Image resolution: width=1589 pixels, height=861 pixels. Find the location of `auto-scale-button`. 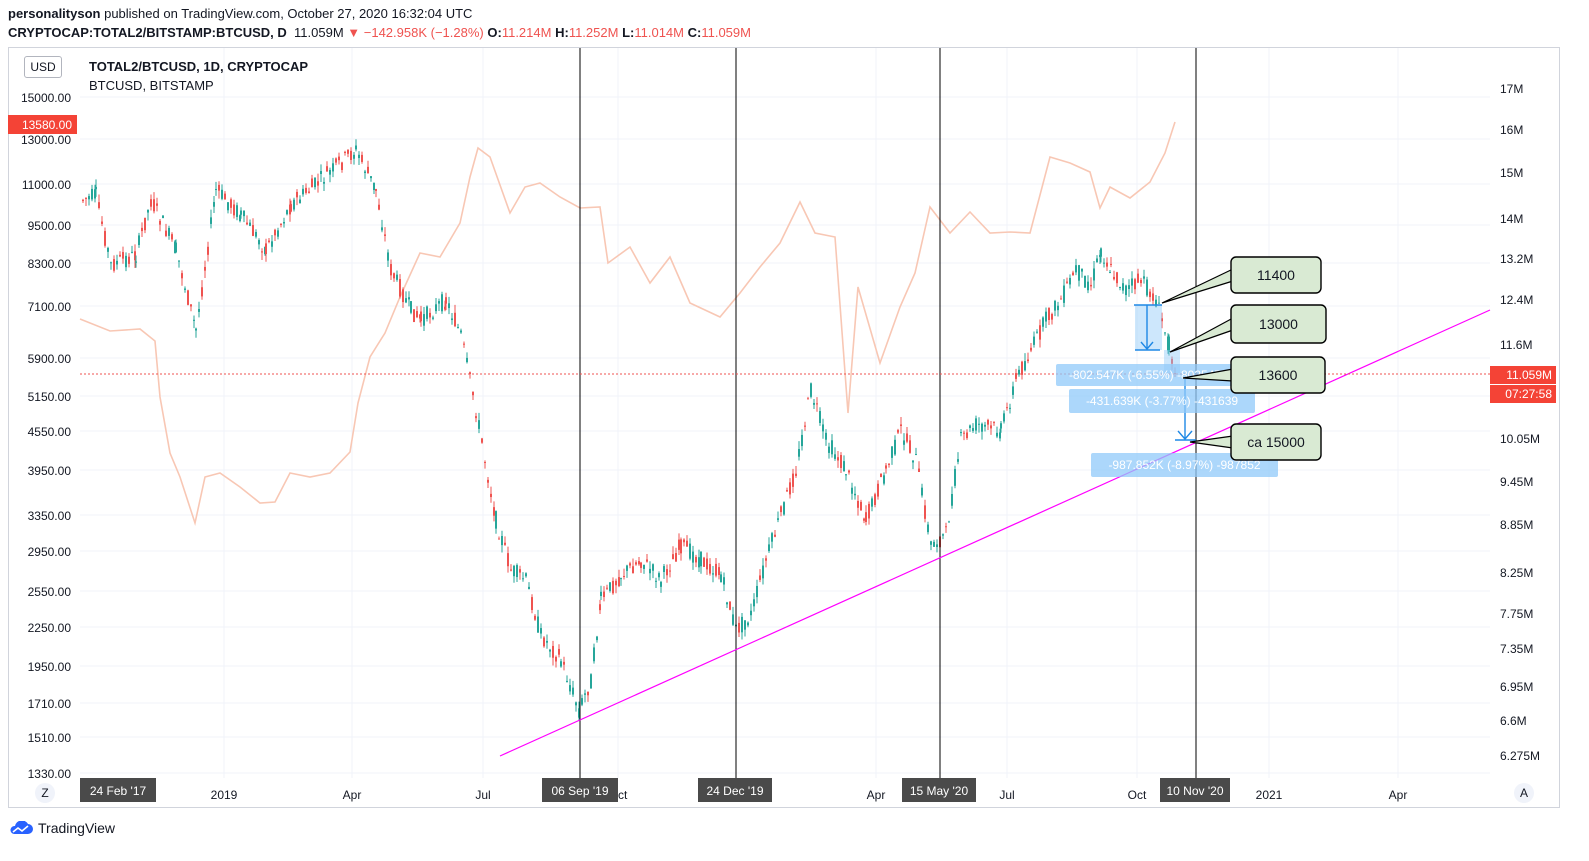

auto-scale-button is located at coordinates (1524, 793).